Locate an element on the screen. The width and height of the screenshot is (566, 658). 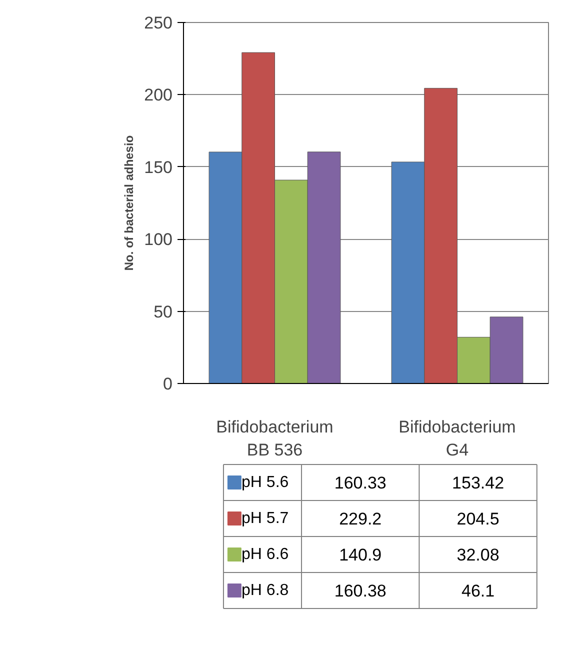
data-label: 160.33 is located at coordinates (360, 483).